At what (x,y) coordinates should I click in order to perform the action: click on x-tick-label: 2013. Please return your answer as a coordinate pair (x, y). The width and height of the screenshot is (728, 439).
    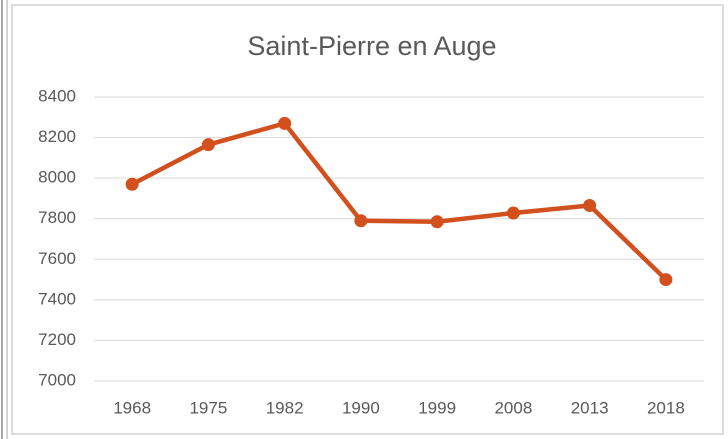
    Looking at the image, I should click on (590, 407).